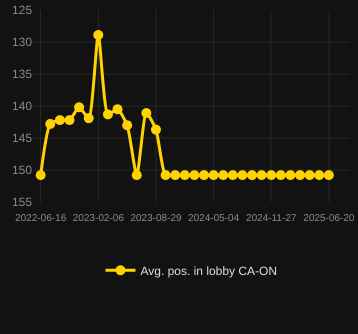 This screenshot has width=358, height=334. Describe the element at coordinates (22, 42) in the screenshot. I see `y-tick-label: 130` at that location.